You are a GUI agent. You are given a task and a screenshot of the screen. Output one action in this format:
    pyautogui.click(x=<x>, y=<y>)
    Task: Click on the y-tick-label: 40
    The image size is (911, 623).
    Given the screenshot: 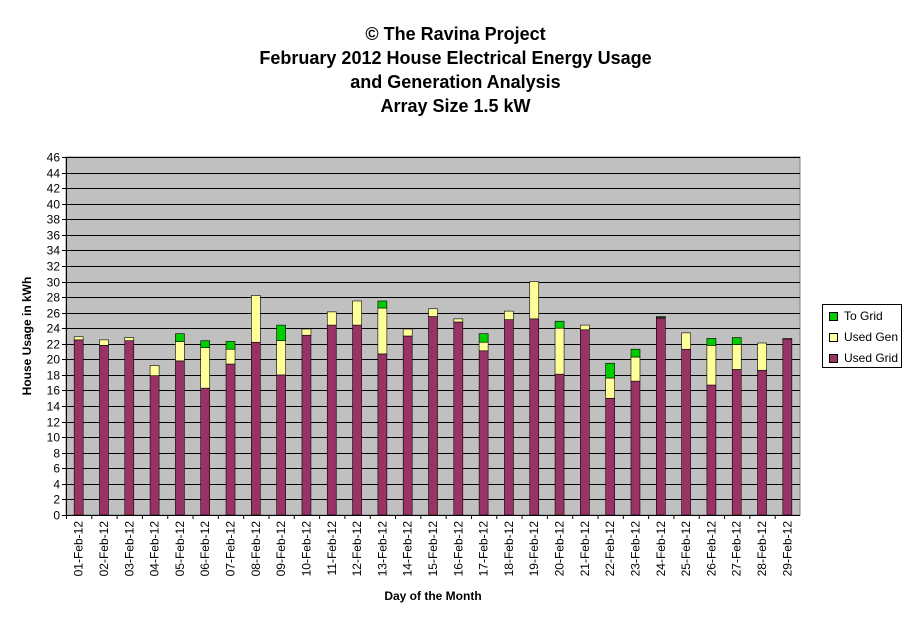 What is the action you would take?
    pyautogui.click(x=54, y=205)
    